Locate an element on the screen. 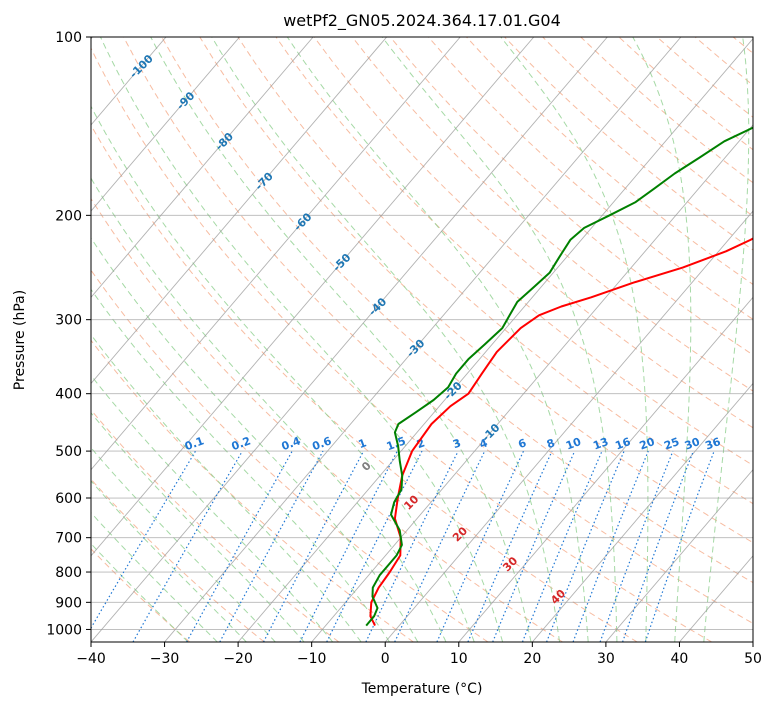  mixing-ratio-label: 2 is located at coordinates (421, 443).